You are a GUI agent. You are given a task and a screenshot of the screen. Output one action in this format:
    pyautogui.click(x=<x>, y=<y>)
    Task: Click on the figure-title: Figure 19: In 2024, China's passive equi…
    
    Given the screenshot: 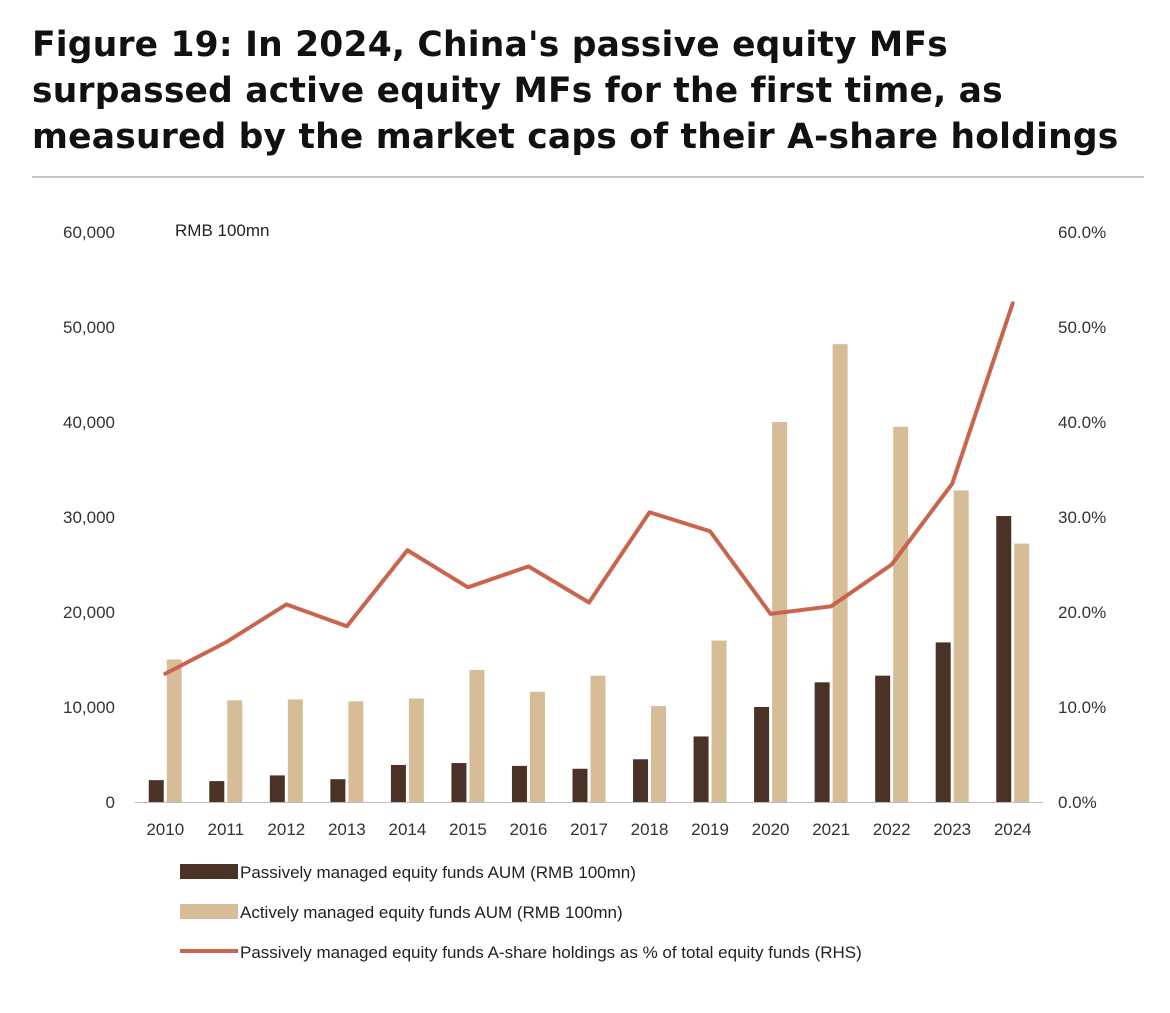 What is the action you would take?
    pyautogui.click(x=575, y=91)
    